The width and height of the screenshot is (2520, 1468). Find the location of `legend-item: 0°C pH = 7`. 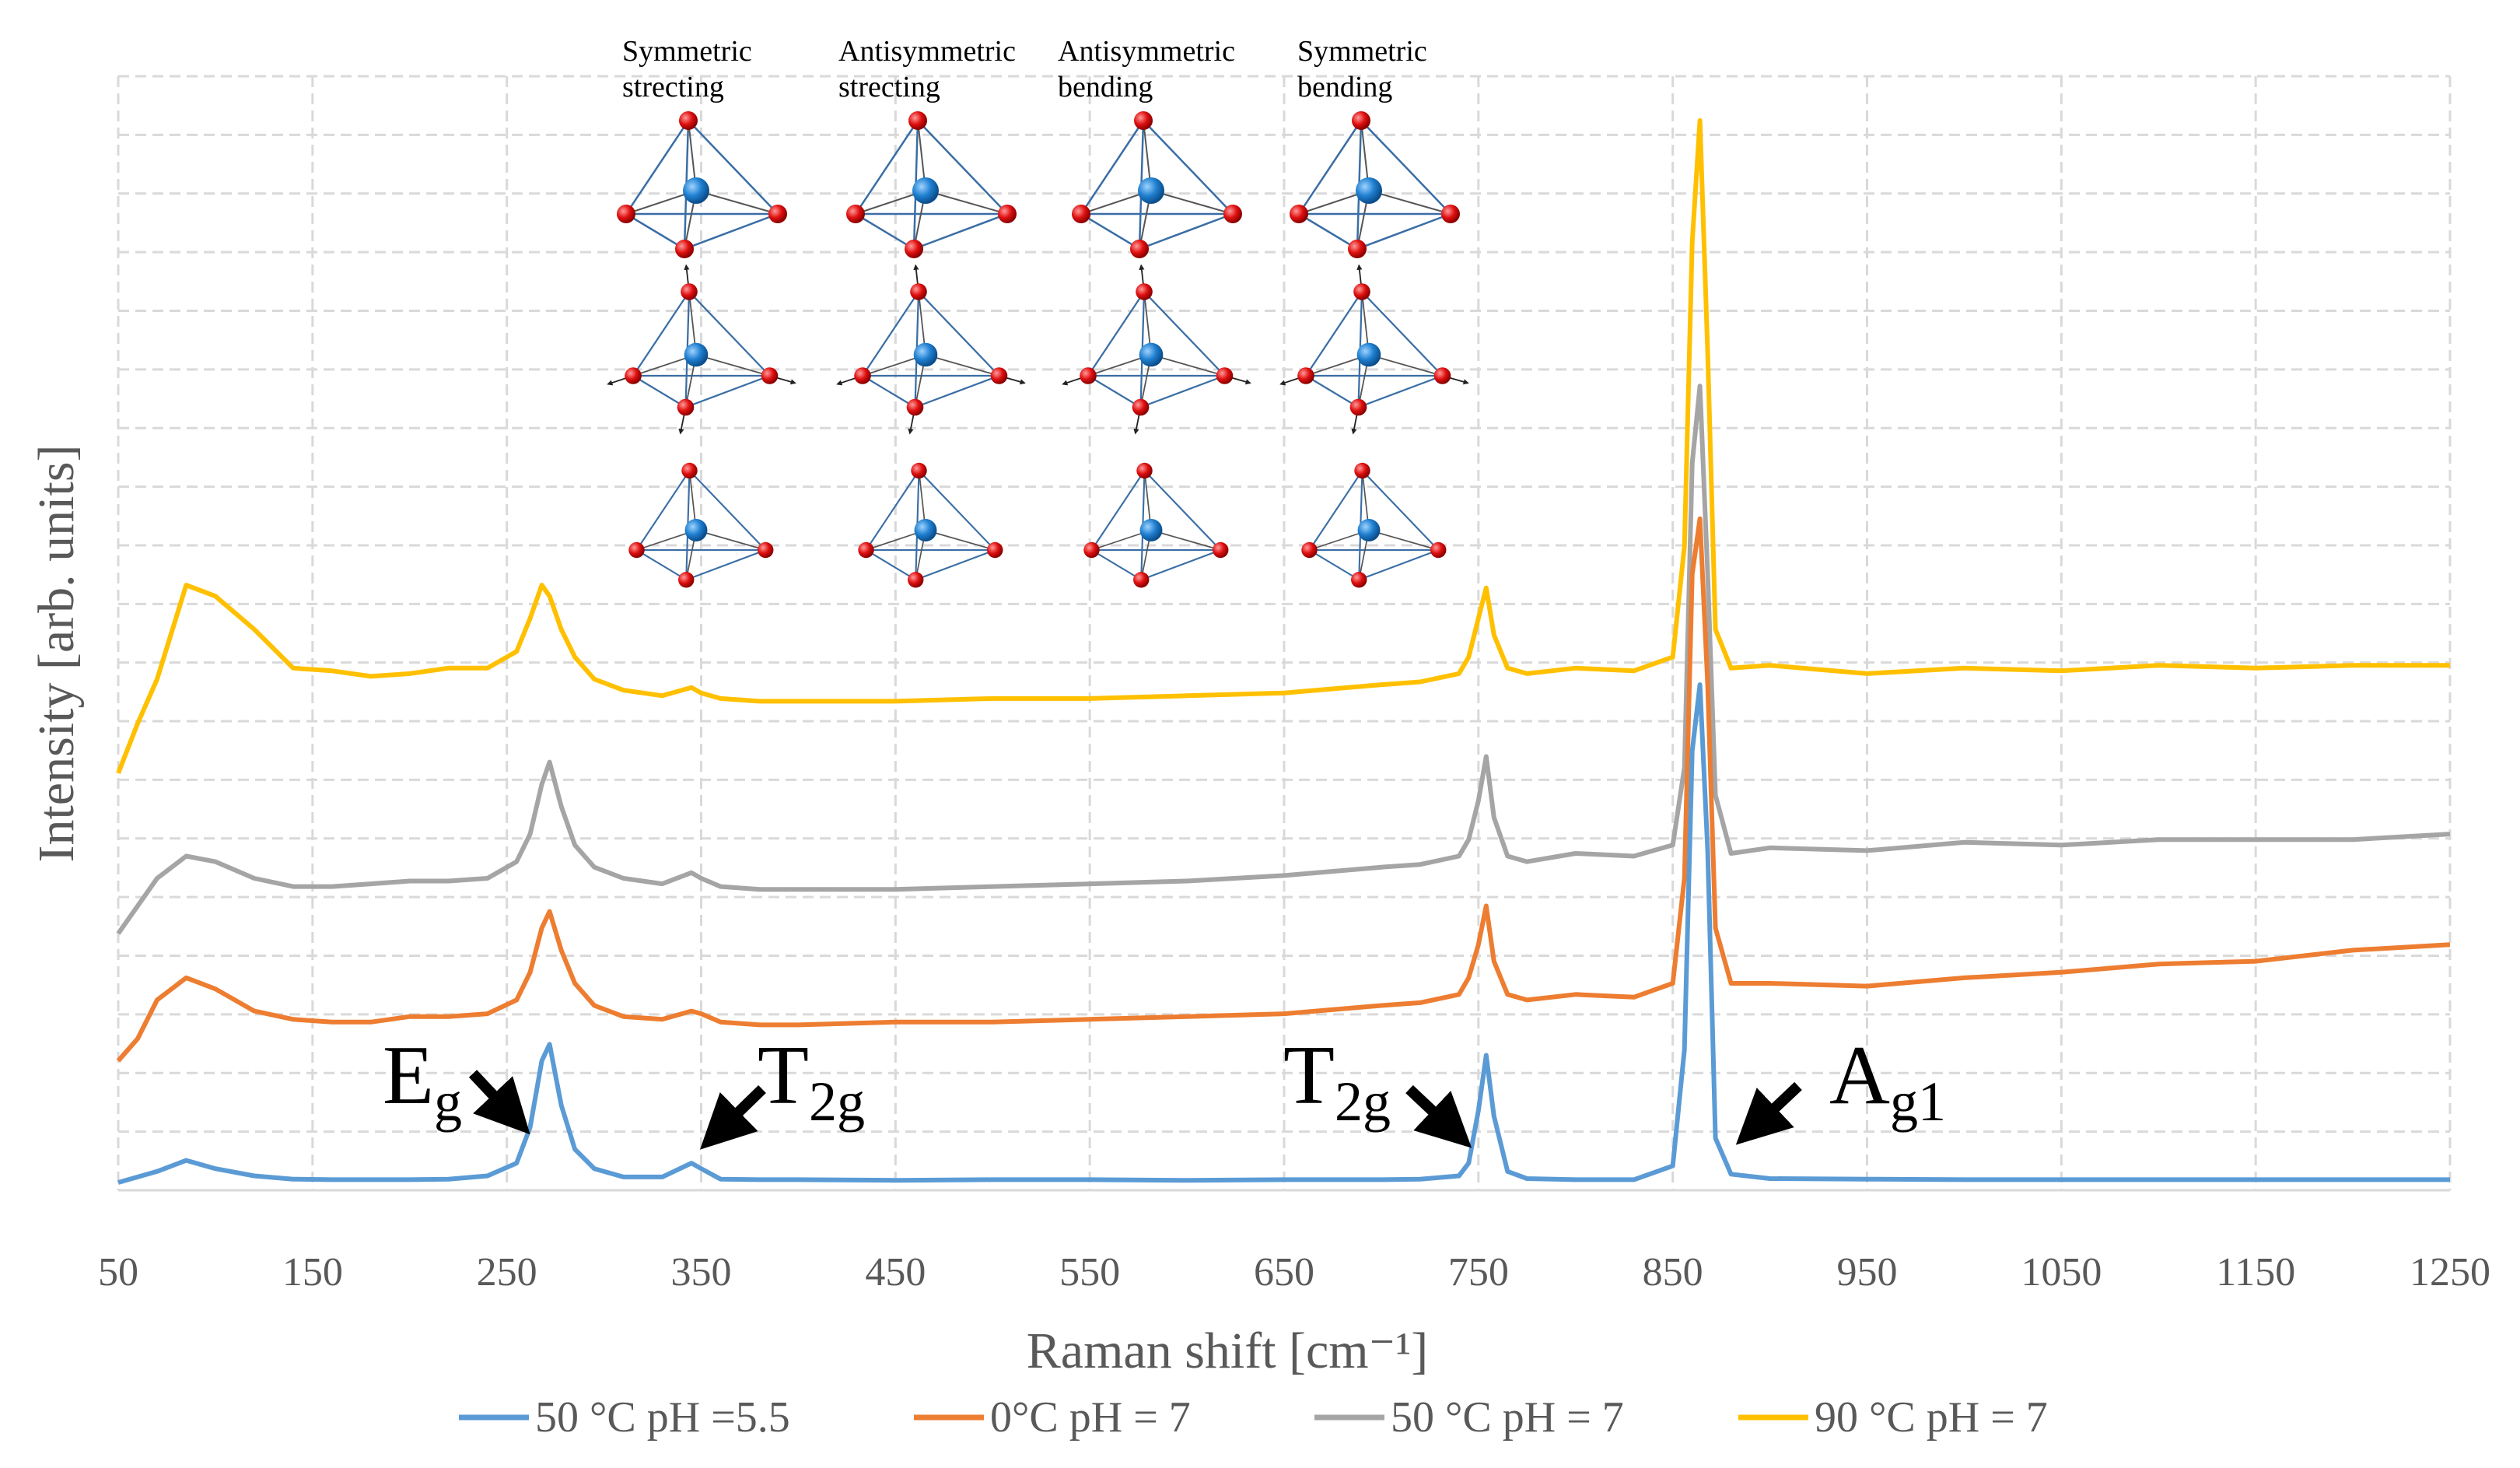

legend-item: 0°C pH = 7 is located at coordinates (1052, 1417).